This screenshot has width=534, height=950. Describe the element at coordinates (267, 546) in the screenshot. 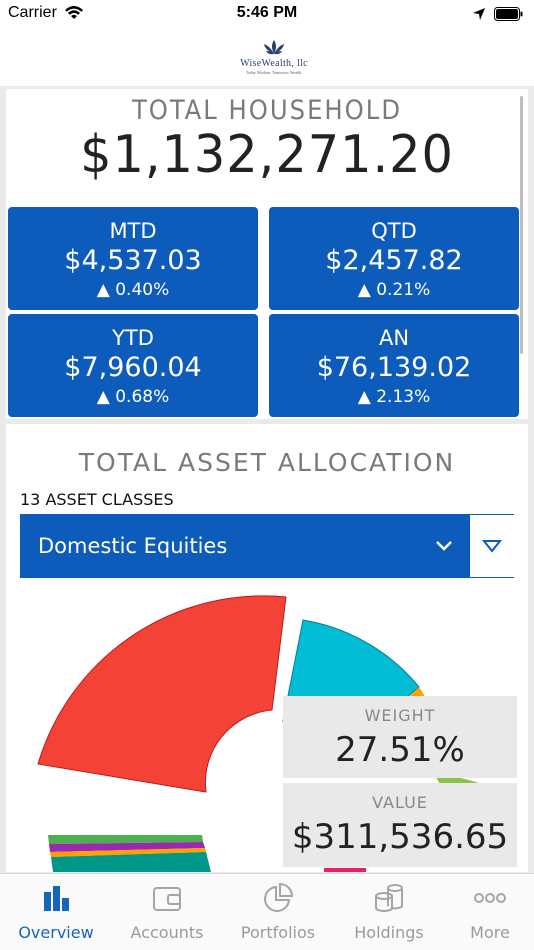

I see `asset-class-dropdown: Domestic Equities` at that location.